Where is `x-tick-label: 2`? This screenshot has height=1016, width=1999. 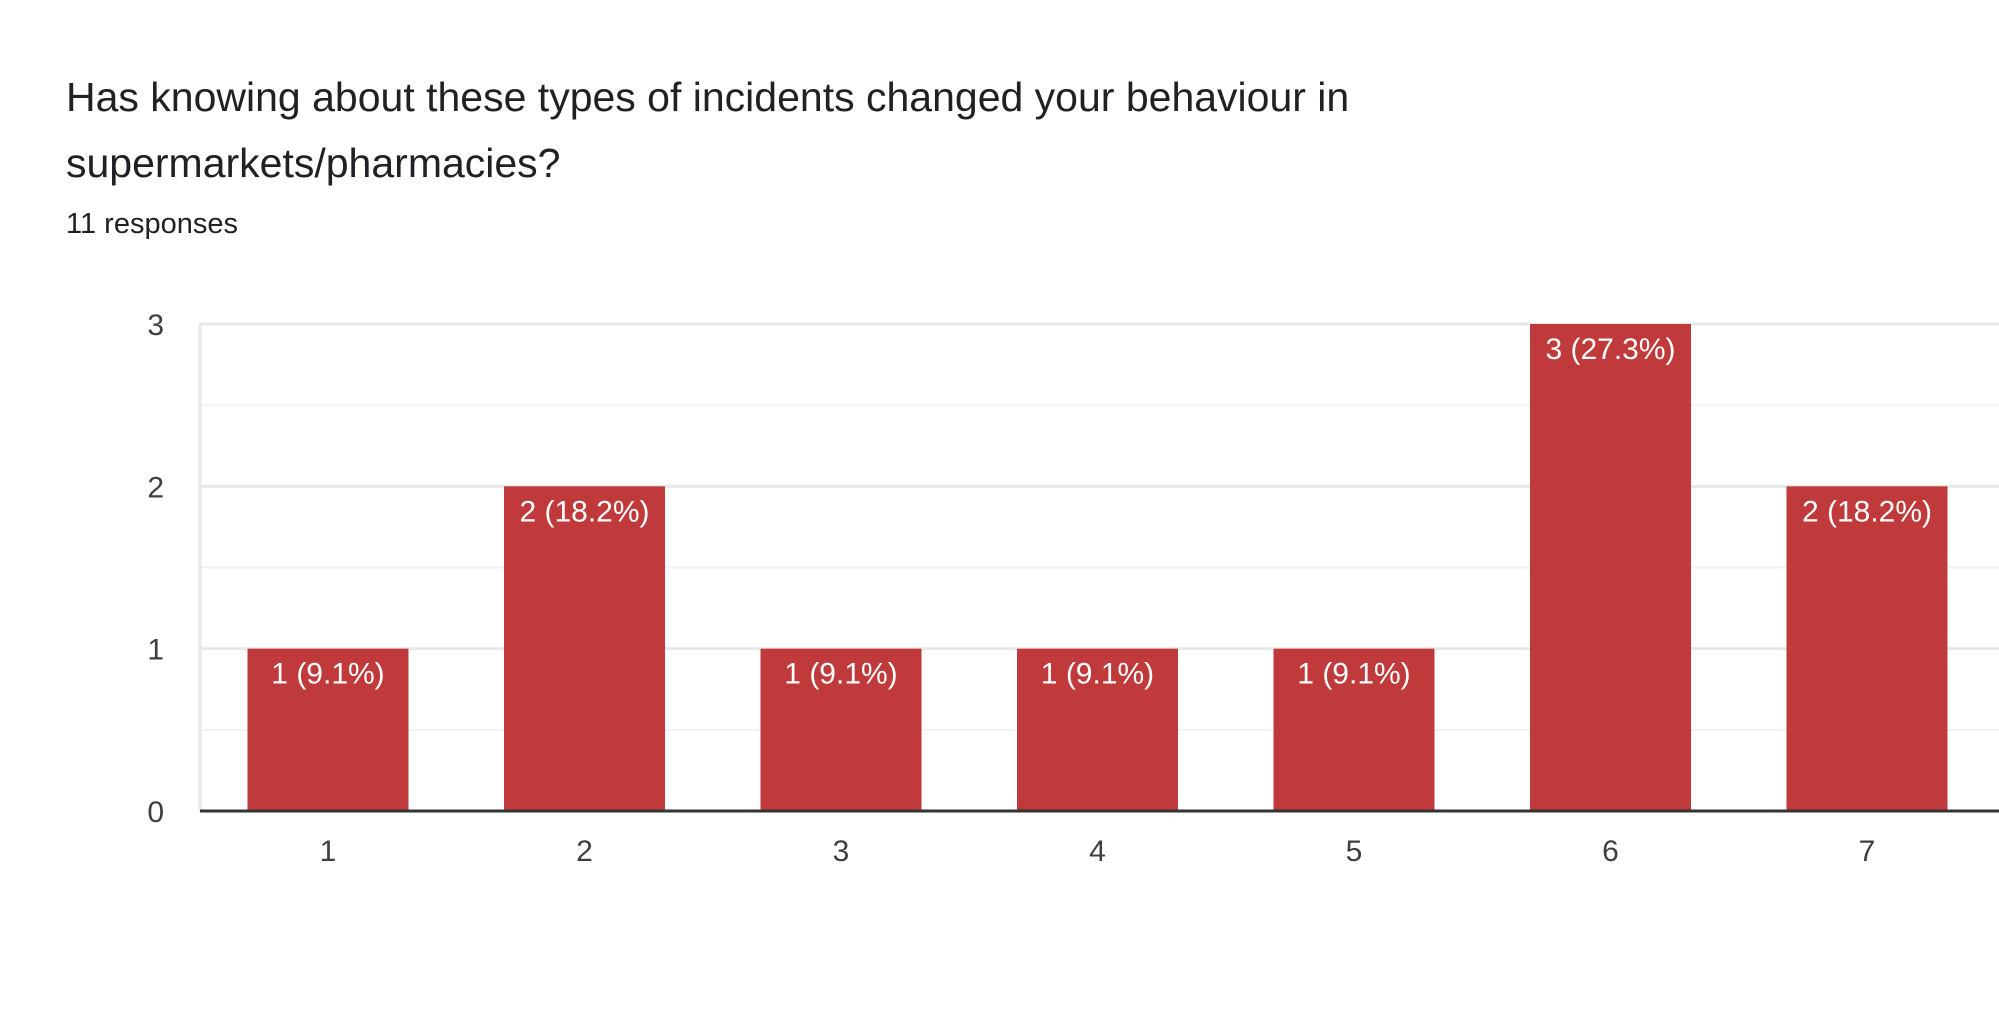 x-tick-label: 2 is located at coordinates (584, 851).